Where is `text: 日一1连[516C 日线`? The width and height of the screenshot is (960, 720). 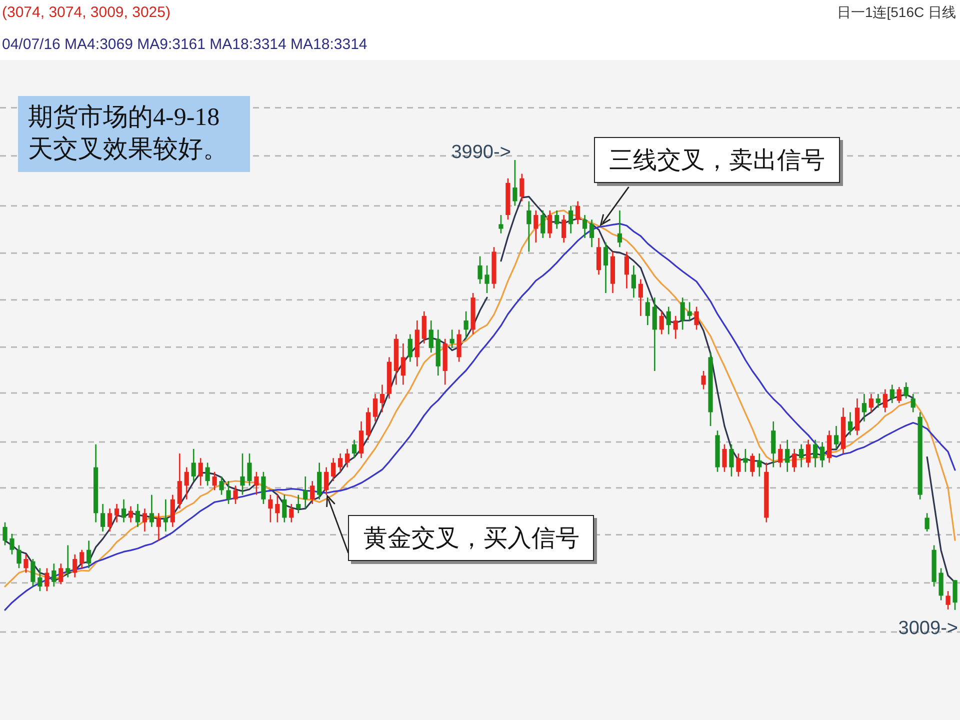 text: 日一1连[516C 日线 is located at coordinates (896, 13).